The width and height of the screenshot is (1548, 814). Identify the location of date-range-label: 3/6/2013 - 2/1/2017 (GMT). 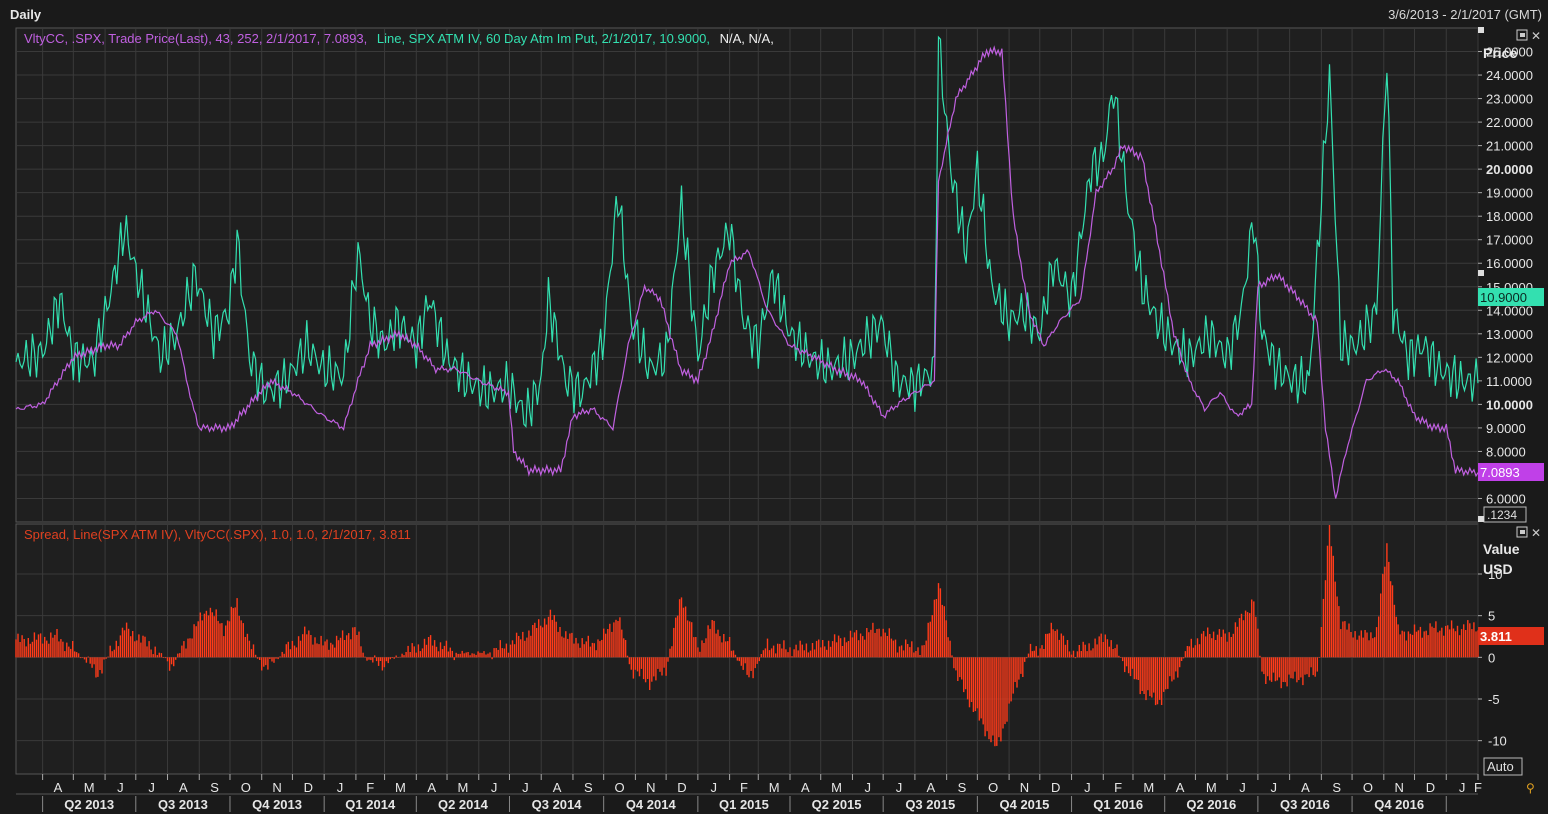
(1465, 14).